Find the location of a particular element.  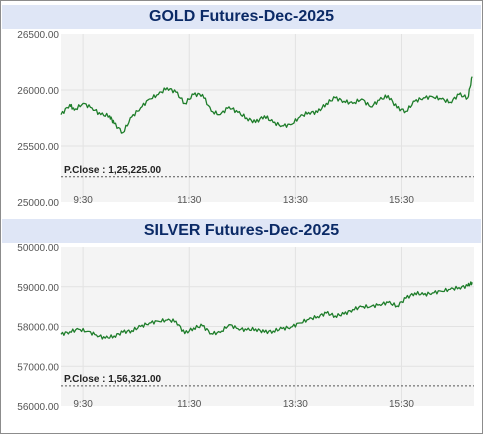

gold-chart-title: GOLD Futures-Dec-2025 is located at coordinates (241, 17).